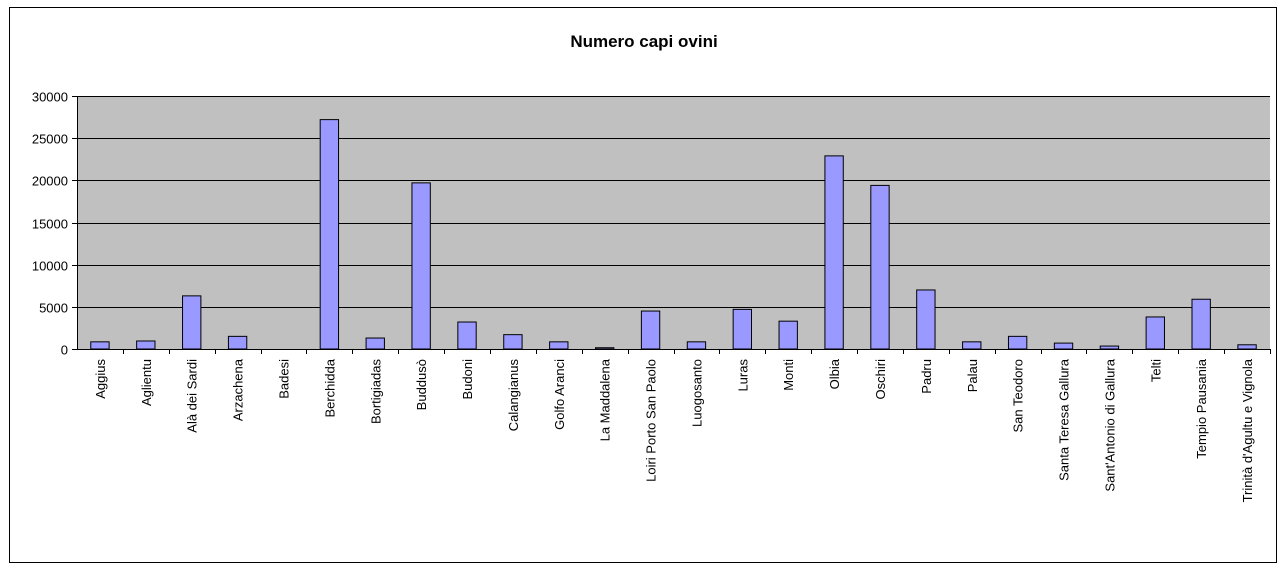 Image resolution: width=1288 pixels, height=565 pixels. Describe the element at coordinates (1201, 408) in the screenshot. I see `x-tick-label: Tempio Pausania` at that location.